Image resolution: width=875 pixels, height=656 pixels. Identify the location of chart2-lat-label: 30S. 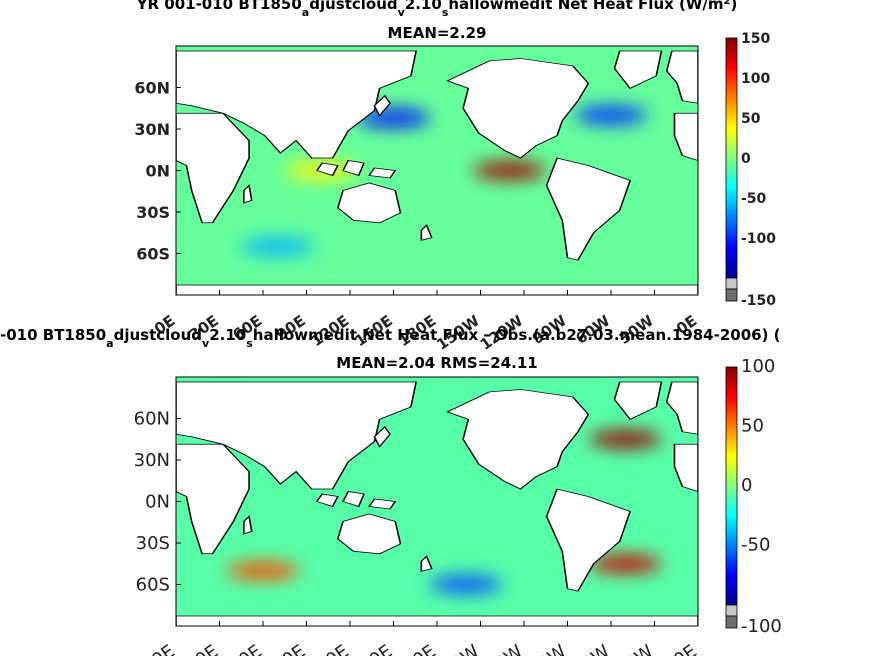
(153, 543).